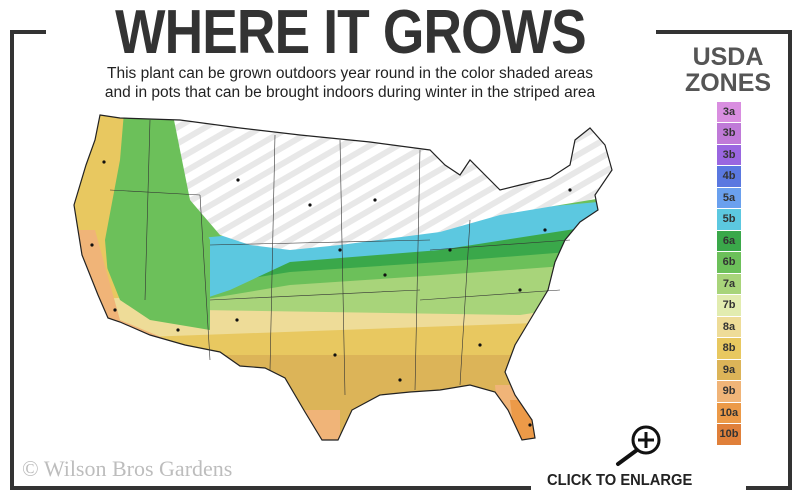 This screenshot has width=800, height=500. I want to click on zone-legend: 3a 3b 3b 4b 5a 5b 6a 6b 7a 7b 8a 8b 9a 9b 10a 10b, so click(729, 274).